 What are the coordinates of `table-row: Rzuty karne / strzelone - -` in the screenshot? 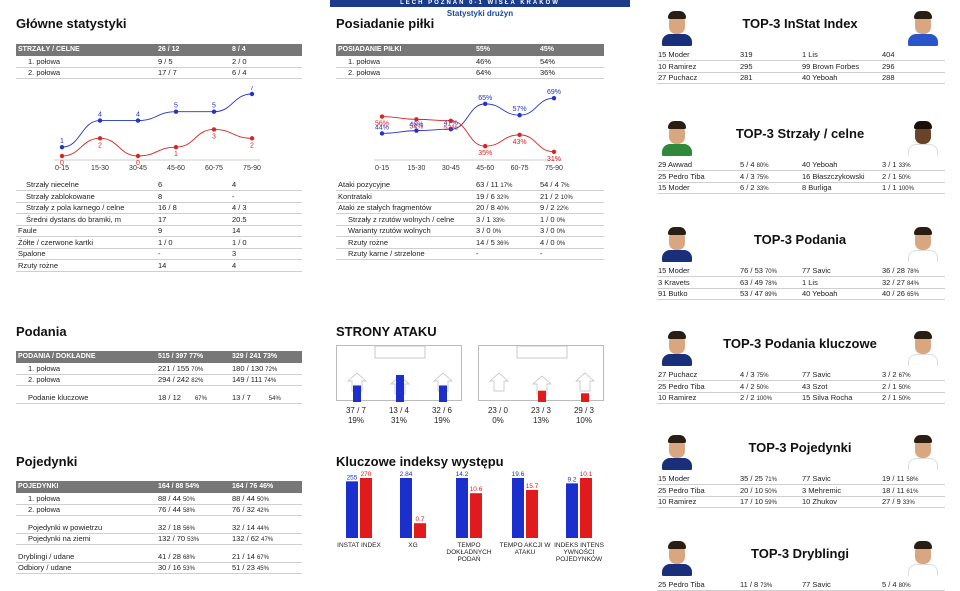 It's located at (470, 254).